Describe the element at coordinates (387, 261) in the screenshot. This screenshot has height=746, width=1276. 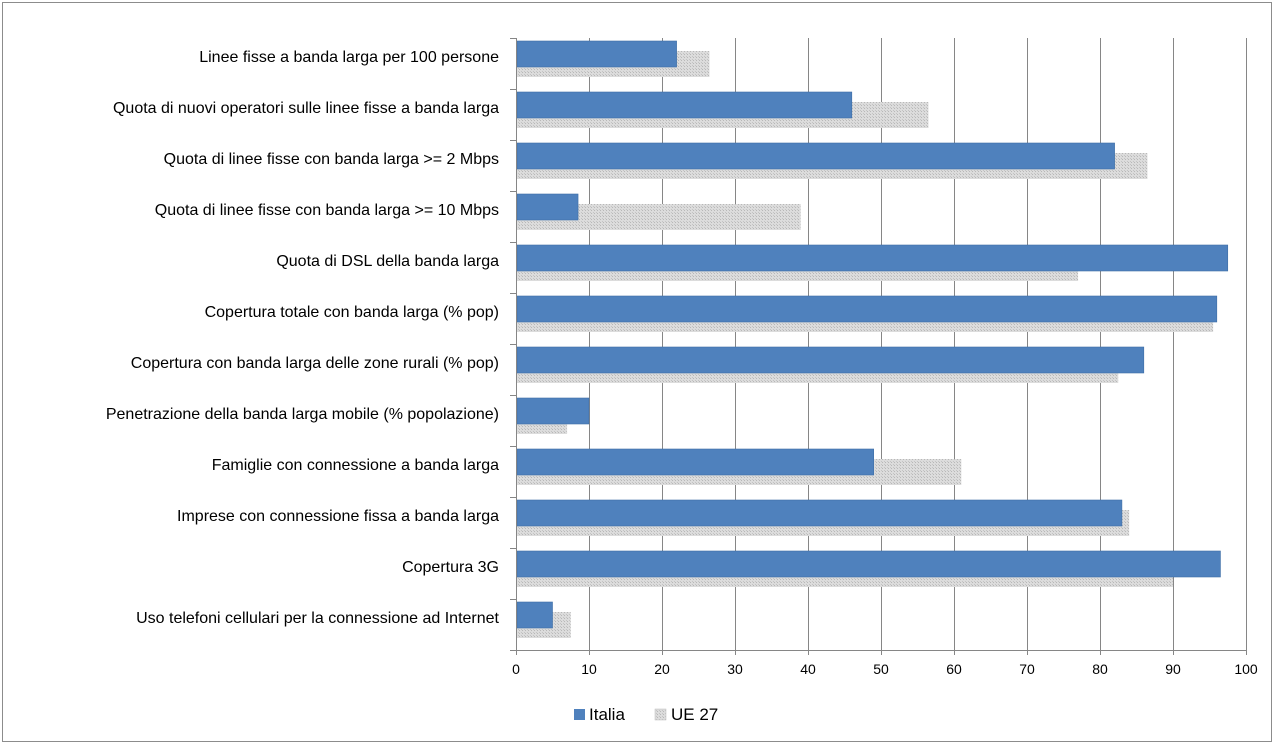
I see `category-label: Quota di DSL della banda larga` at that location.